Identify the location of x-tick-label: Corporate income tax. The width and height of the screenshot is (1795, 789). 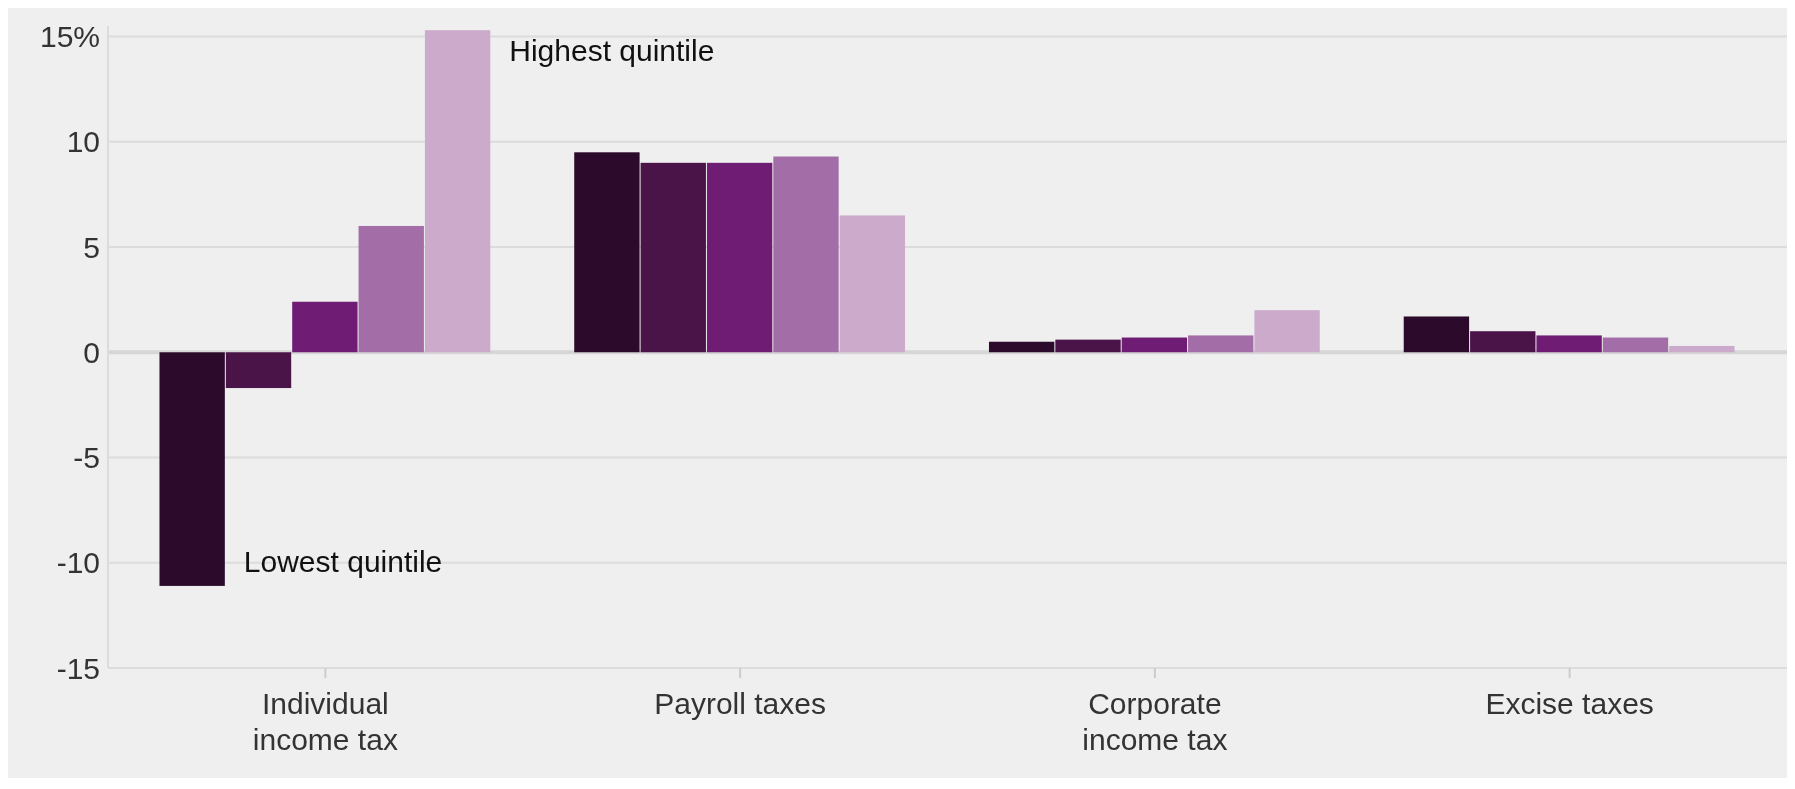
(1155, 721).